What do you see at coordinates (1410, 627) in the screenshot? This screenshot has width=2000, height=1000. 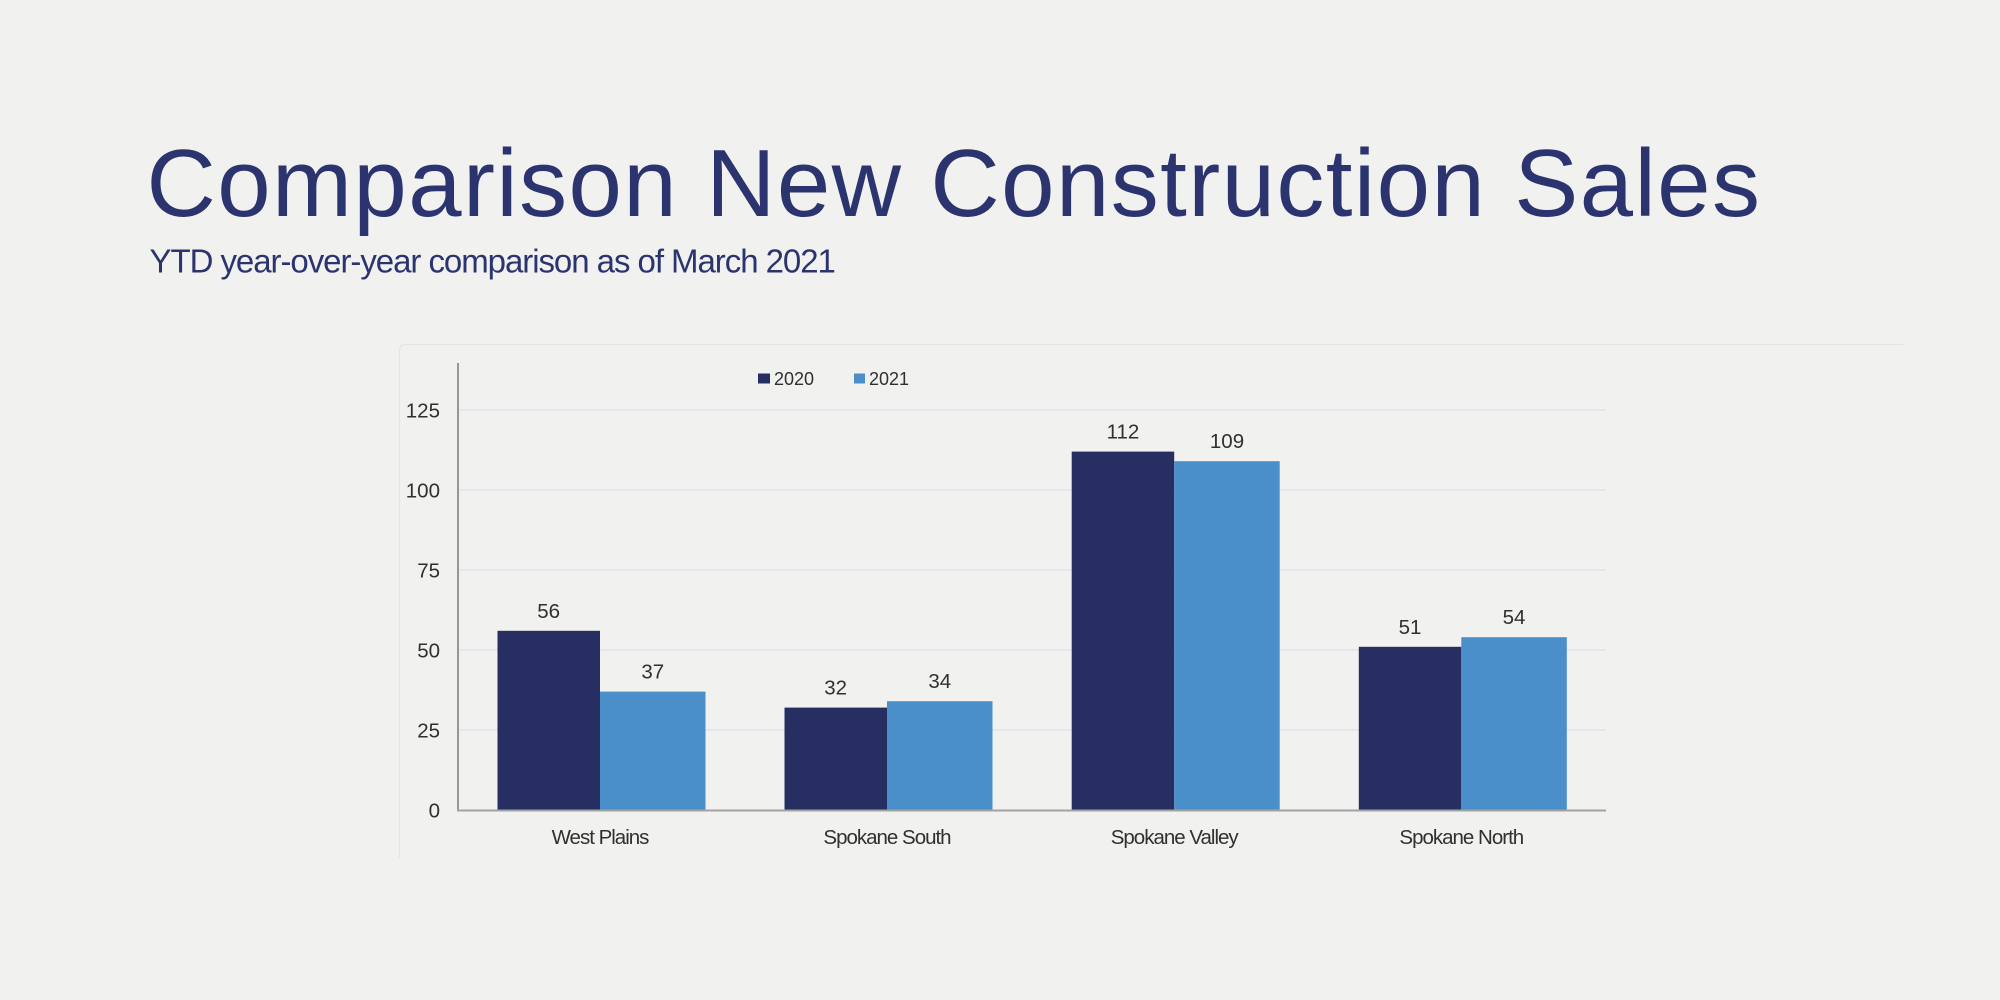 I see `svg-text: 51` at bounding box center [1410, 627].